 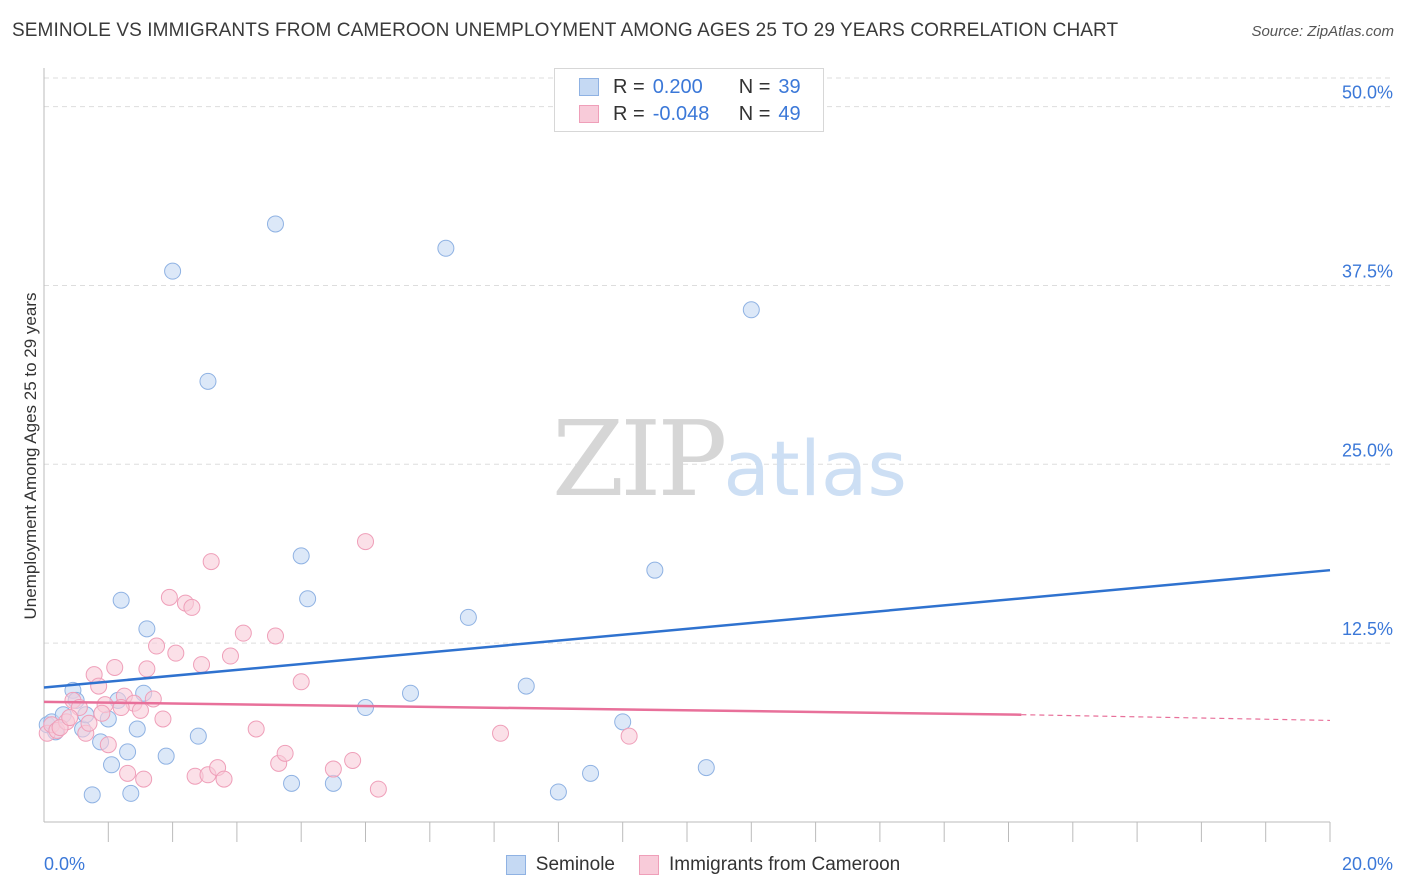 I want to click on cameroon-trend-extension, so click(x=1176, y=718).